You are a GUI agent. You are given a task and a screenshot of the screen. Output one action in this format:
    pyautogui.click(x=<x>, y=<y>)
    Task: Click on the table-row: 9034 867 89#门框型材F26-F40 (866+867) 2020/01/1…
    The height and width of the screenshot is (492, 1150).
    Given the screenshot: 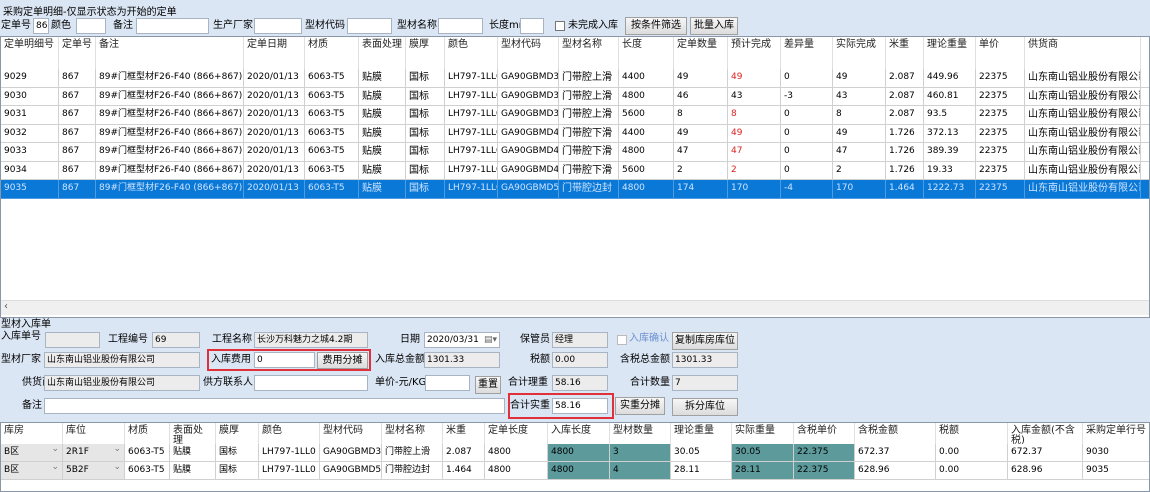 What is the action you would take?
    pyautogui.click(x=575, y=170)
    